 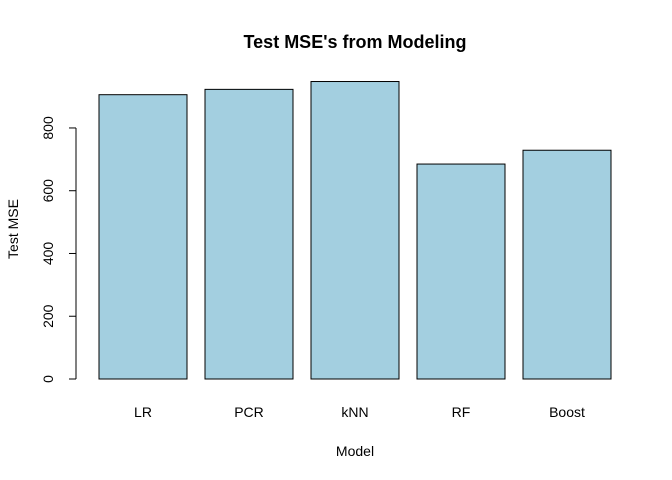 I want to click on x-tick-labels: LR PCR kNN RF Boost, so click(x=359, y=412).